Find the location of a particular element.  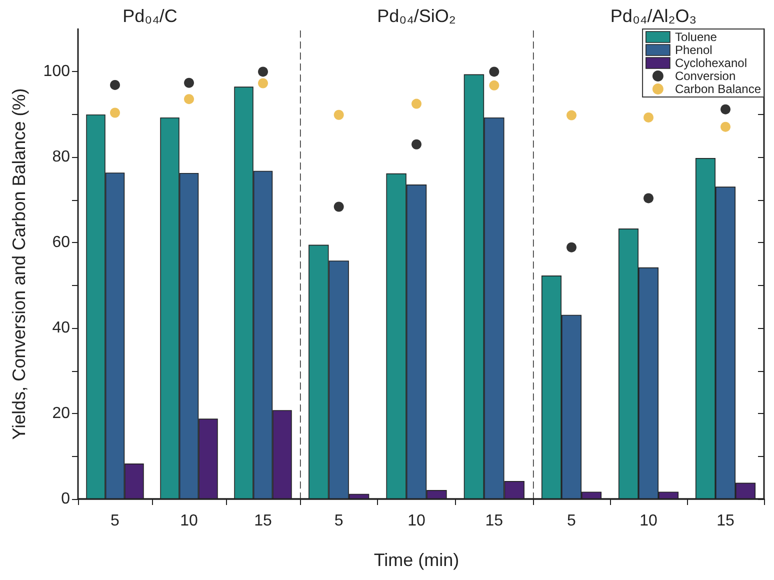

legend-label: Conversion is located at coordinates (705, 76).